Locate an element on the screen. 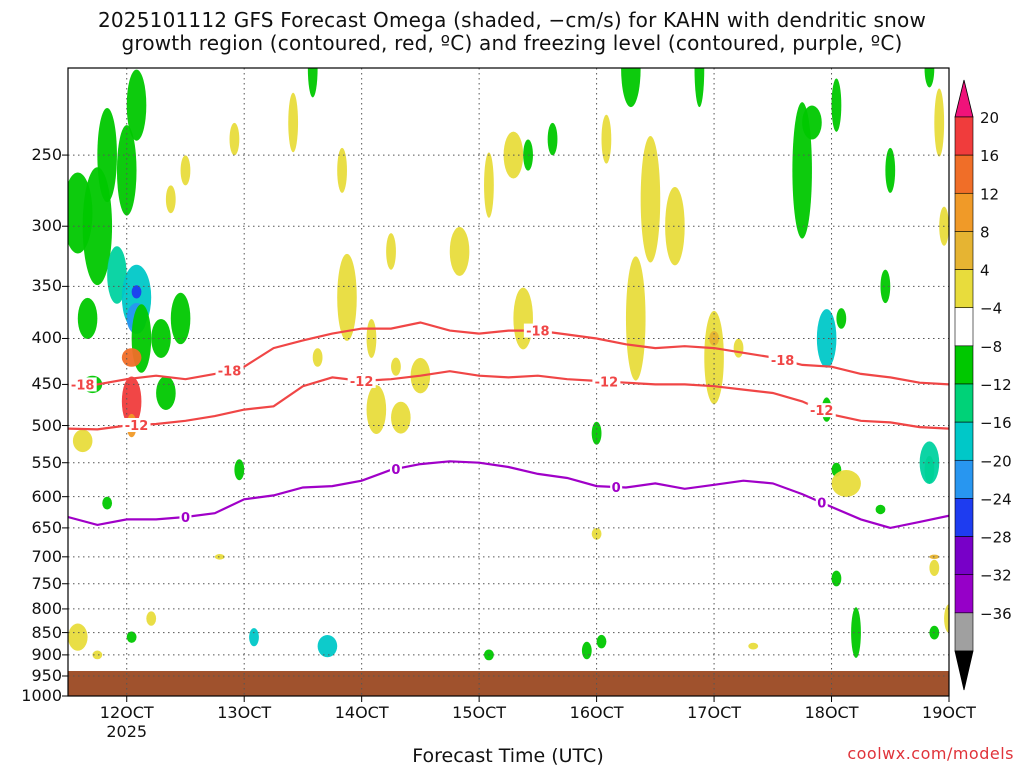 The image size is (1024, 768). x-tick-label: 19OCT is located at coordinates (949, 712).